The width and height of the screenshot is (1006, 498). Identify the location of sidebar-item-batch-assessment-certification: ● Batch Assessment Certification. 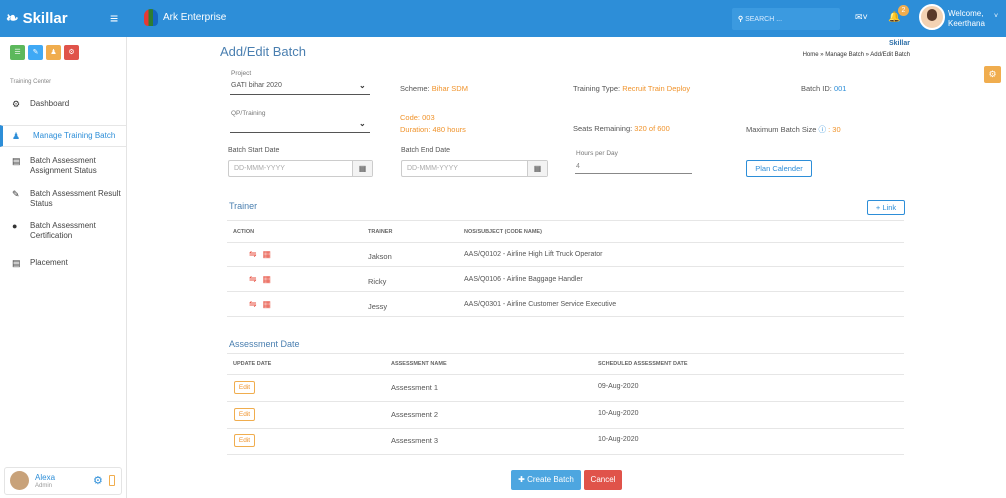
(63, 231).